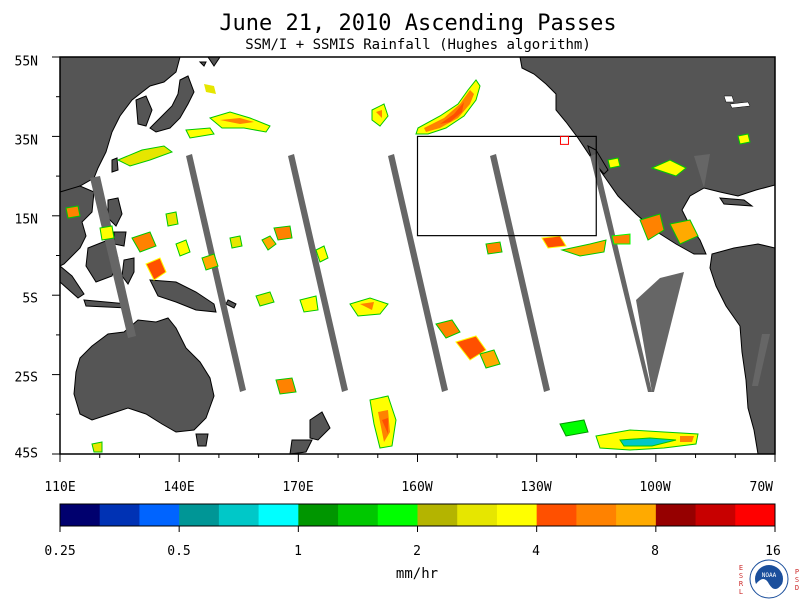  What do you see at coordinates (320, 426) in the screenshot?
I see `land-new-zealand` at bounding box center [320, 426].